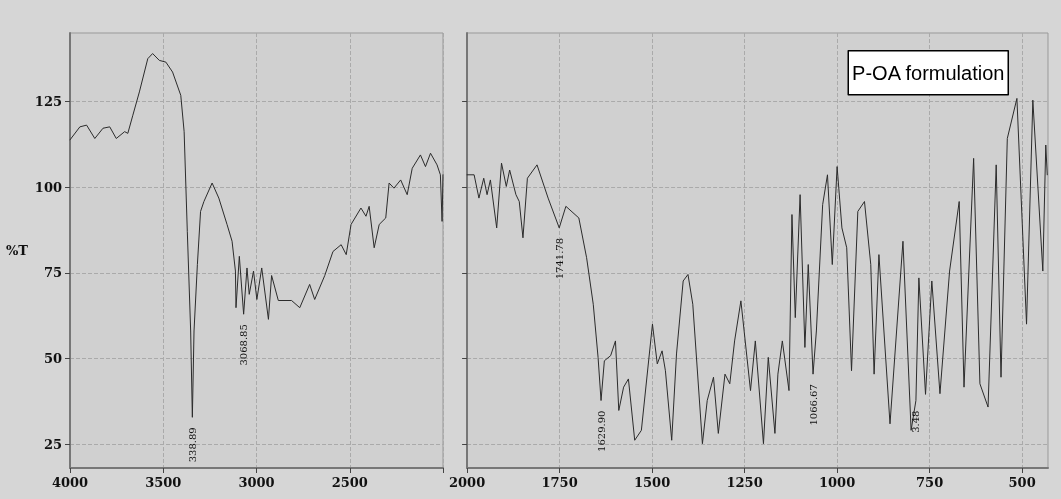 This screenshot has height=499, width=1061. Describe the element at coordinates (256, 482) in the screenshot. I see `x-tick-label: 3000` at that location.